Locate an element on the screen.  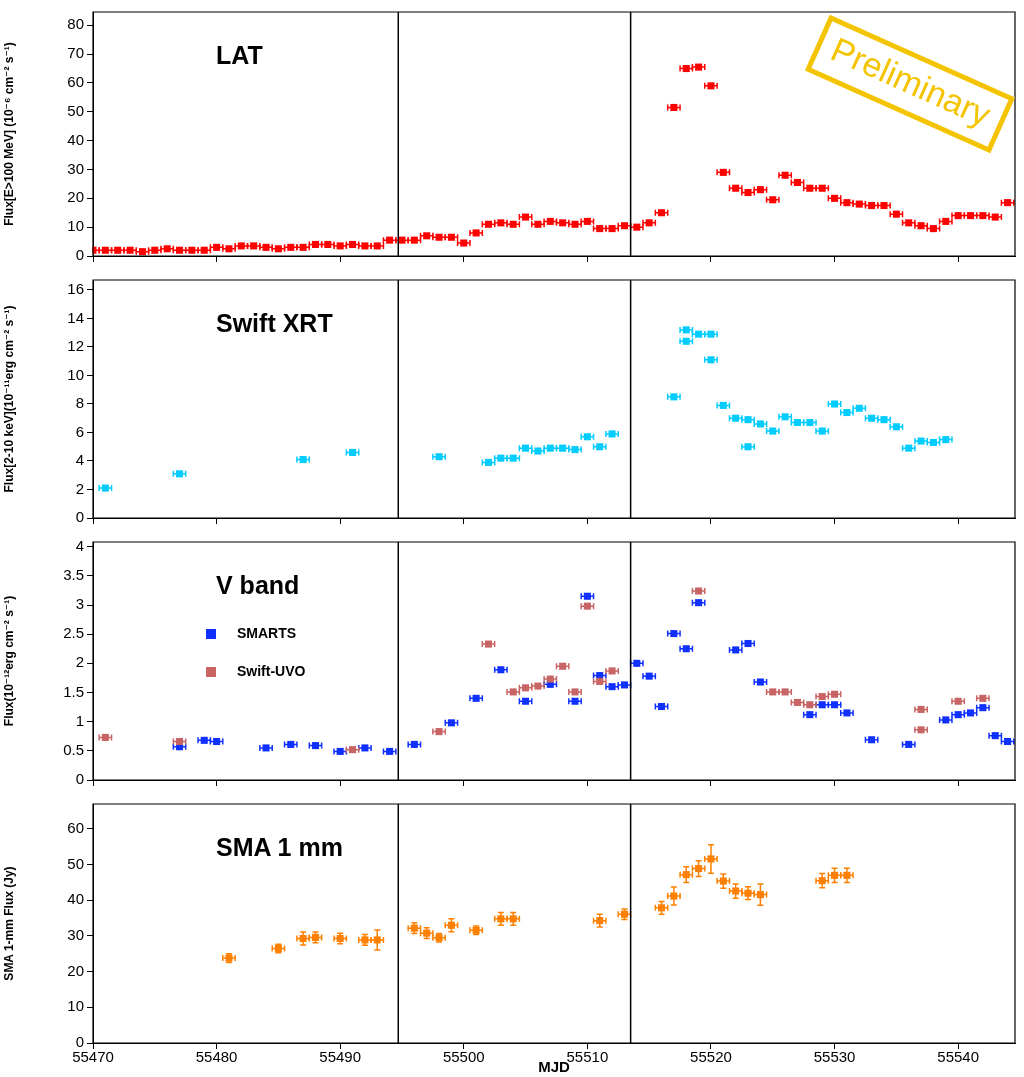
text: V band is located at coordinates (258, 584).